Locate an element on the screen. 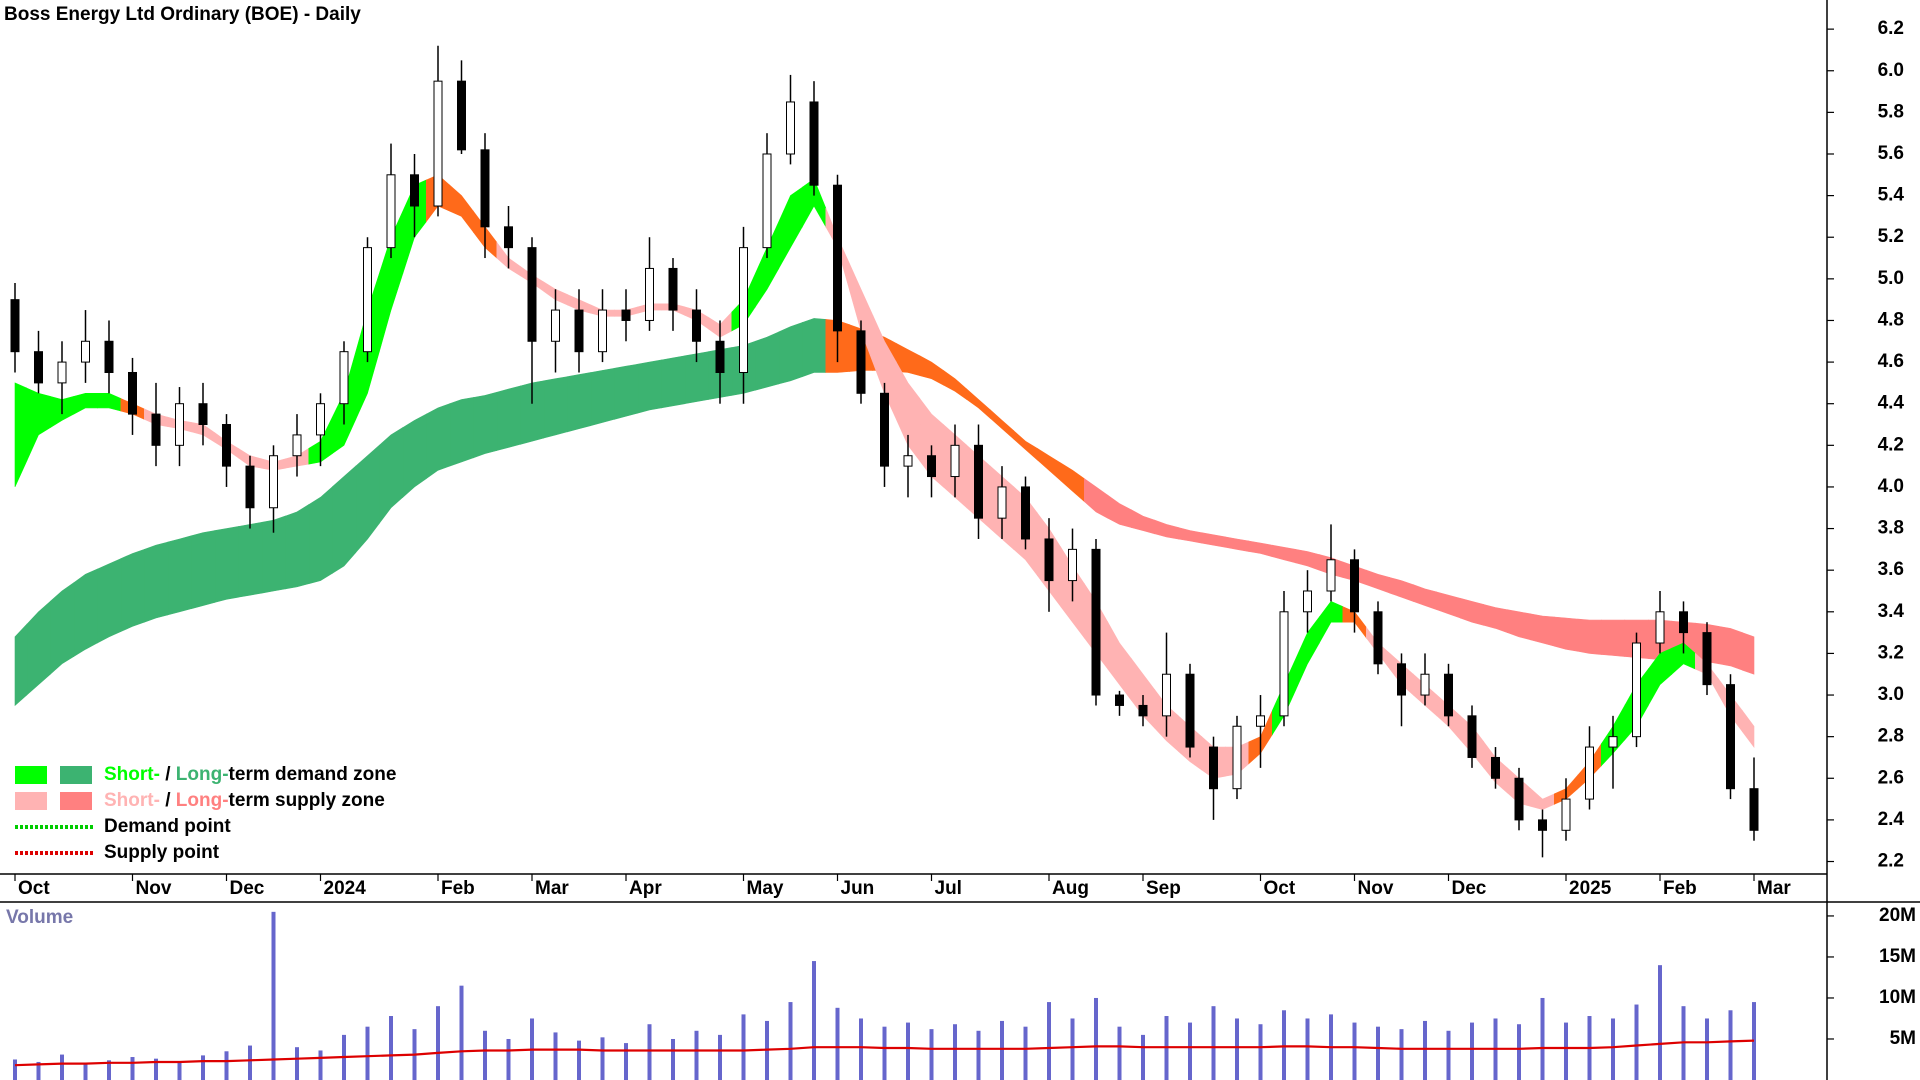  legend-text: Demand point is located at coordinates (167, 826).